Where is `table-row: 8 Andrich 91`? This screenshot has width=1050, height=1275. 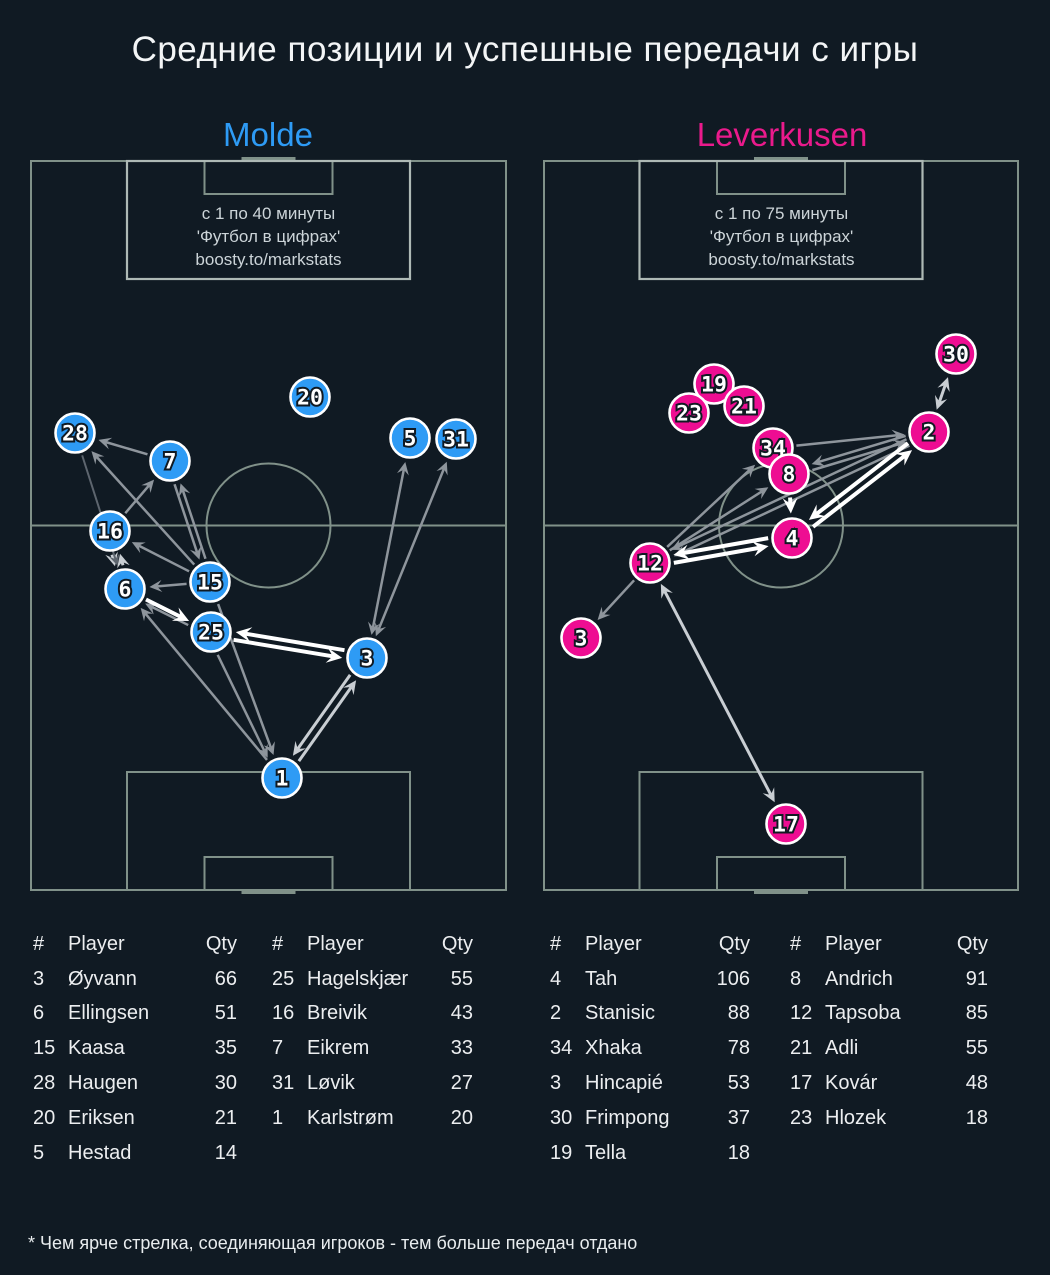 table-row: 8 Andrich 91 is located at coordinates (889, 979).